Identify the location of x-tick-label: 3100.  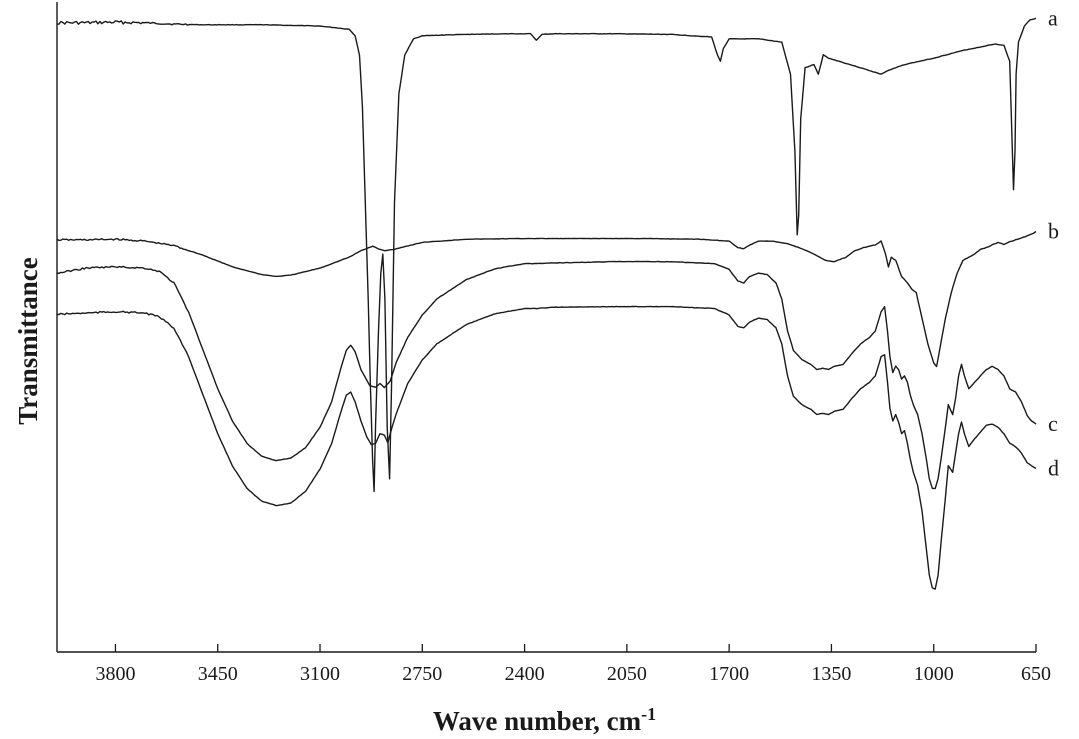
(320, 674).